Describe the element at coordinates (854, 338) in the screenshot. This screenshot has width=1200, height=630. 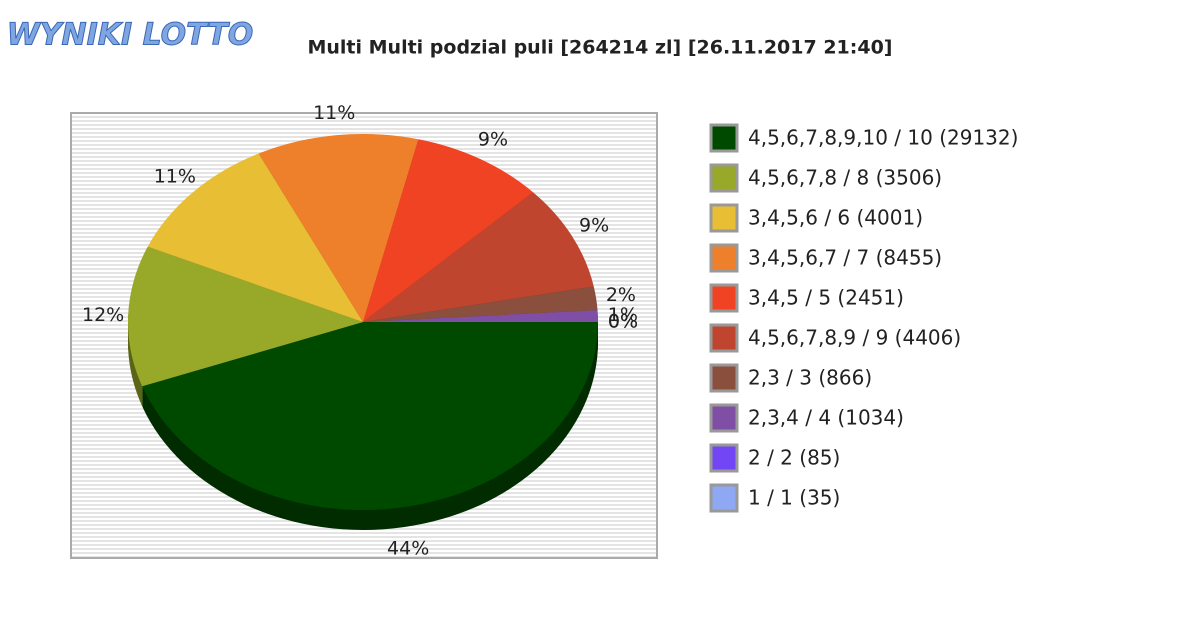
I see `legend-label: 4,5,6,7,8,9 / 9 (4406)` at that location.